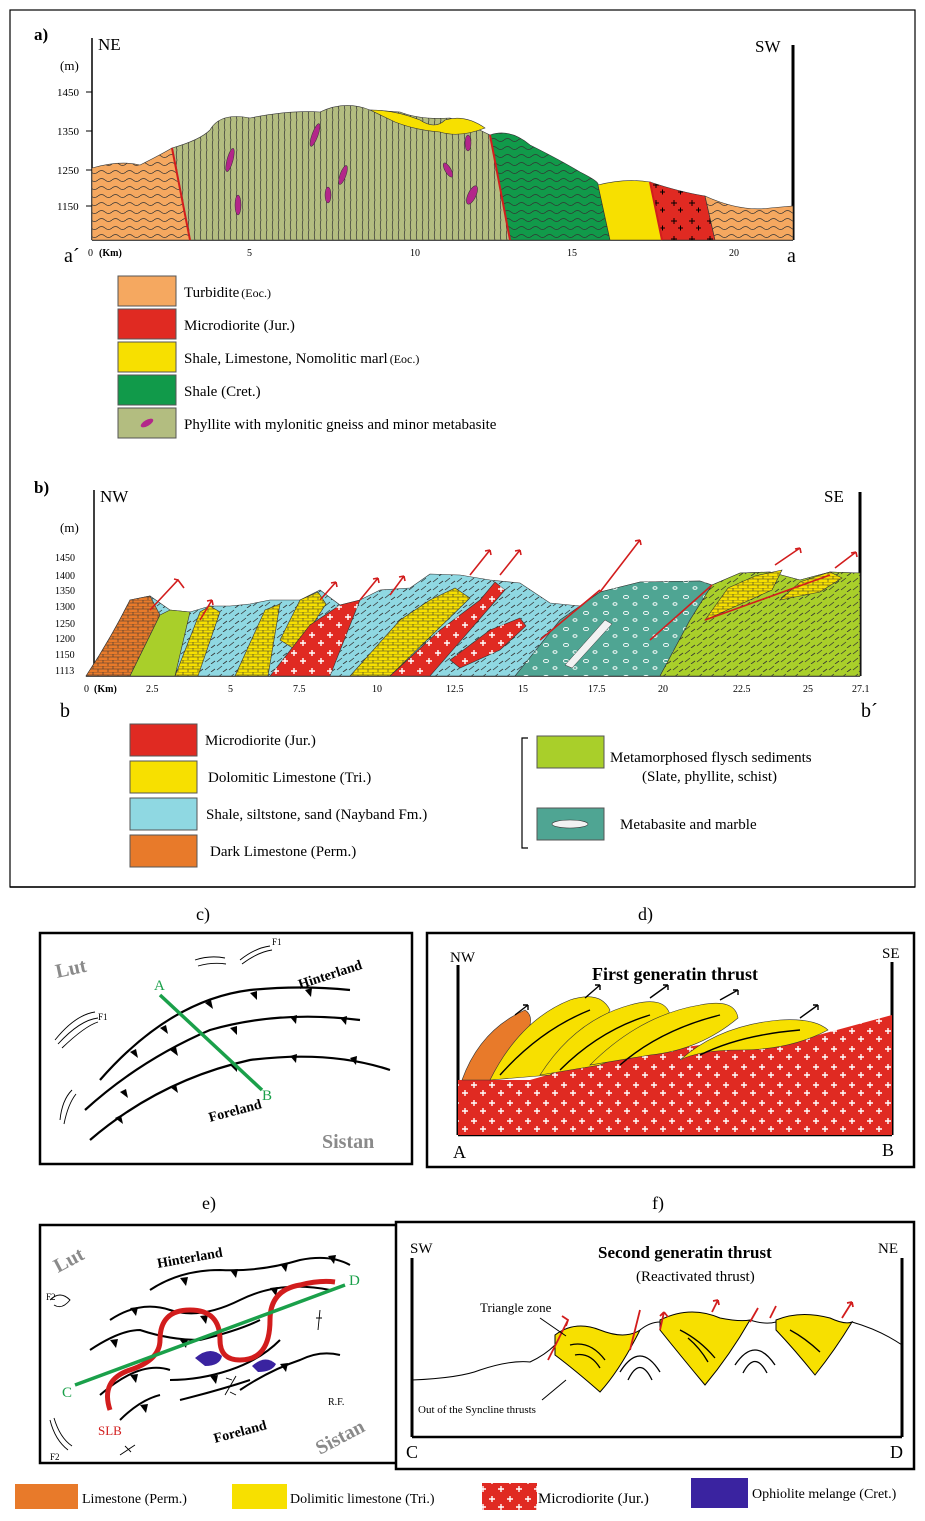 This screenshot has width=925, height=1521. I want to click on dark-limestone-texture, so click(123, 636).